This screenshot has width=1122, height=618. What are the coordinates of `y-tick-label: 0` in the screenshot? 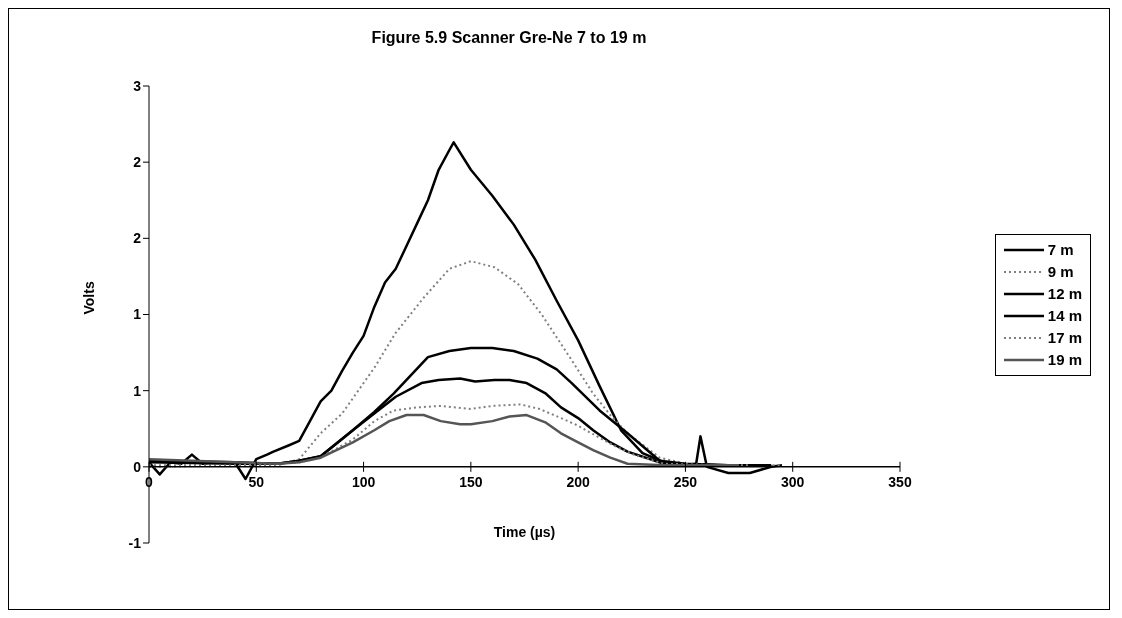 It's located at (137, 466).